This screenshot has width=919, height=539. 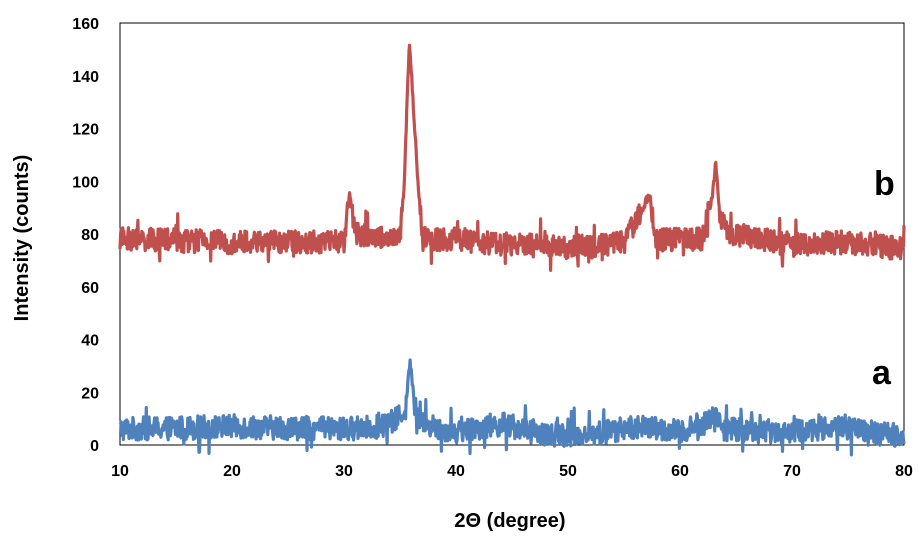 I want to click on y-axis-tick-labels: 0 20 40 60 80 100 120 140 160, so click(x=85, y=235).